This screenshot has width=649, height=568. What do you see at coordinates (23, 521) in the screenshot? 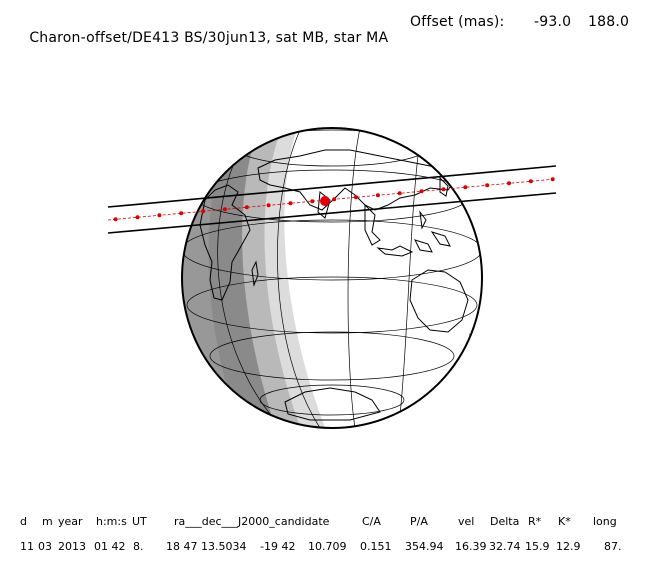
I see `col-header-d: d` at bounding box center [23, 521].